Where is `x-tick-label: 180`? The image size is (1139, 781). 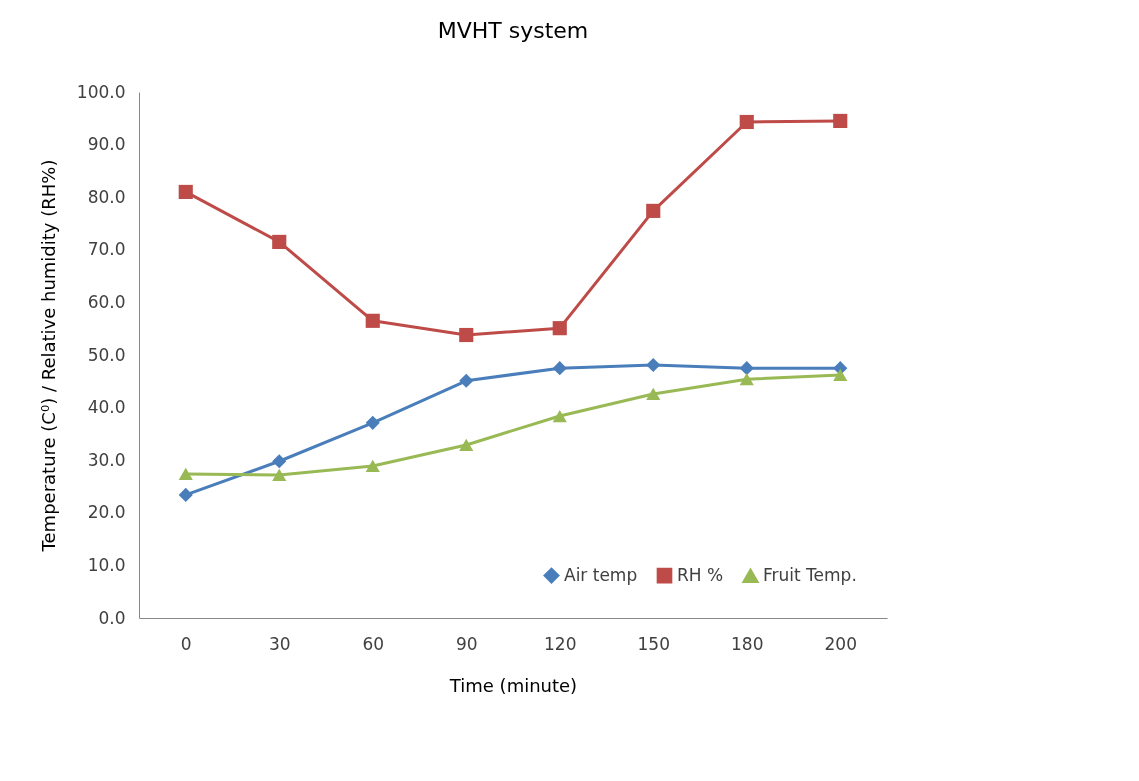
x-tick-label: 180 is located at coordinates (747, 643).